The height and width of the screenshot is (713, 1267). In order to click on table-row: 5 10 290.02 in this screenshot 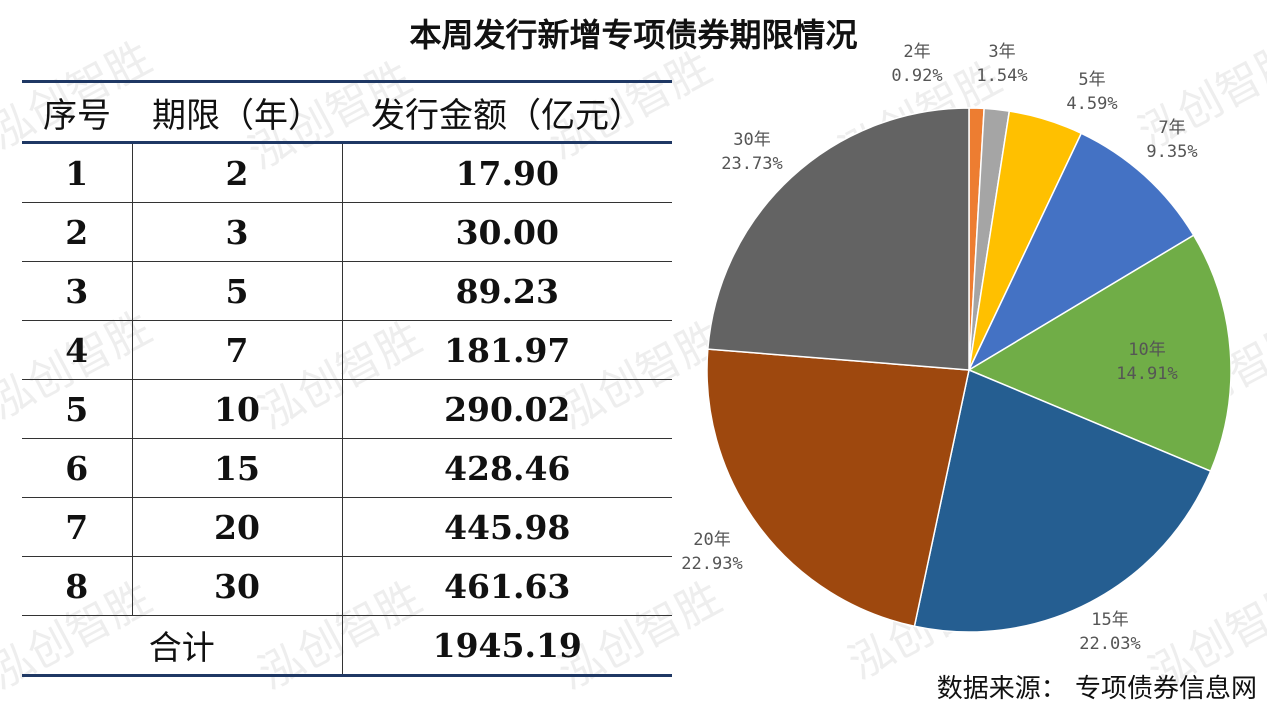, I will do `click(347, 409)`.